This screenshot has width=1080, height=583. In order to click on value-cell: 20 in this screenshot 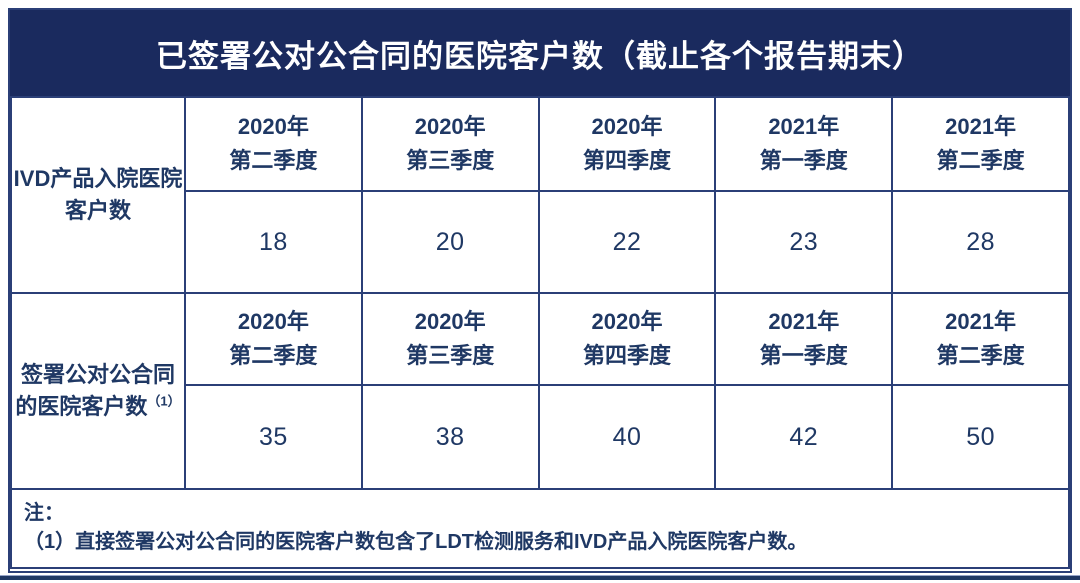, I will do `click(450, 242)`.